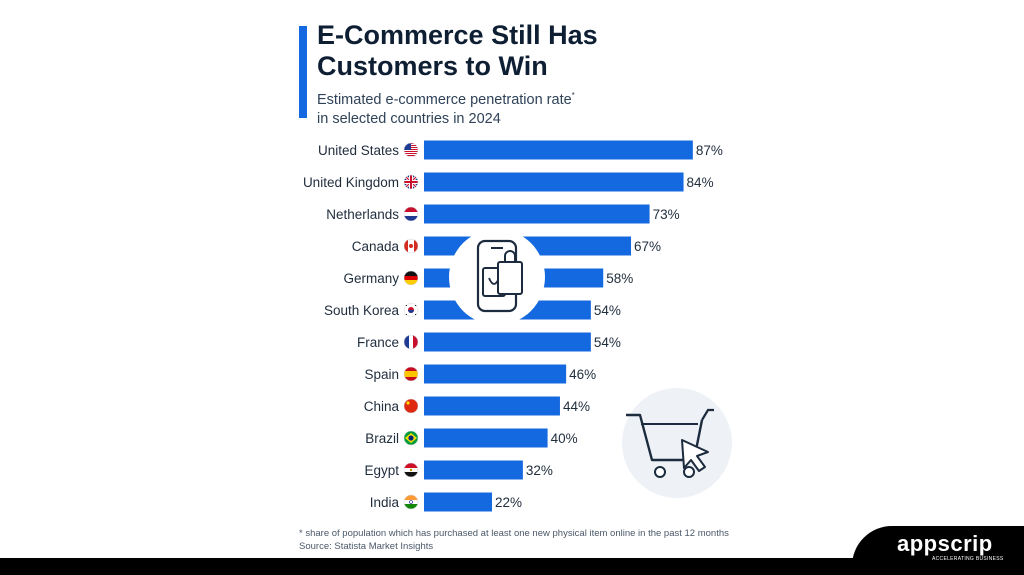 Image resolution: width=1024 pixels, height=575 pixels. What do you see at coordinates (554, 182) in the screenshot?
I see `bar-united-kingdom` at bounding box center [554, 182].